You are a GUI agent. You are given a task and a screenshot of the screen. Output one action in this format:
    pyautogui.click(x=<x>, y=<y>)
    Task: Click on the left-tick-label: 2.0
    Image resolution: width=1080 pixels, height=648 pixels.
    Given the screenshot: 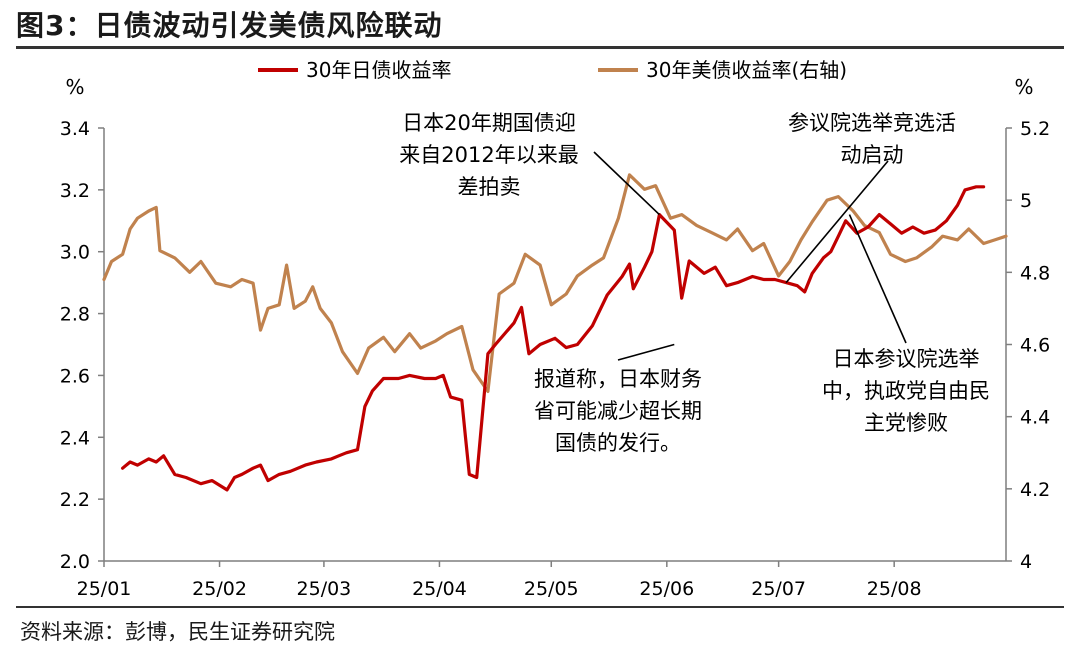 What is the action you would take?
    pyautogui.click(x=75, y=562)
    